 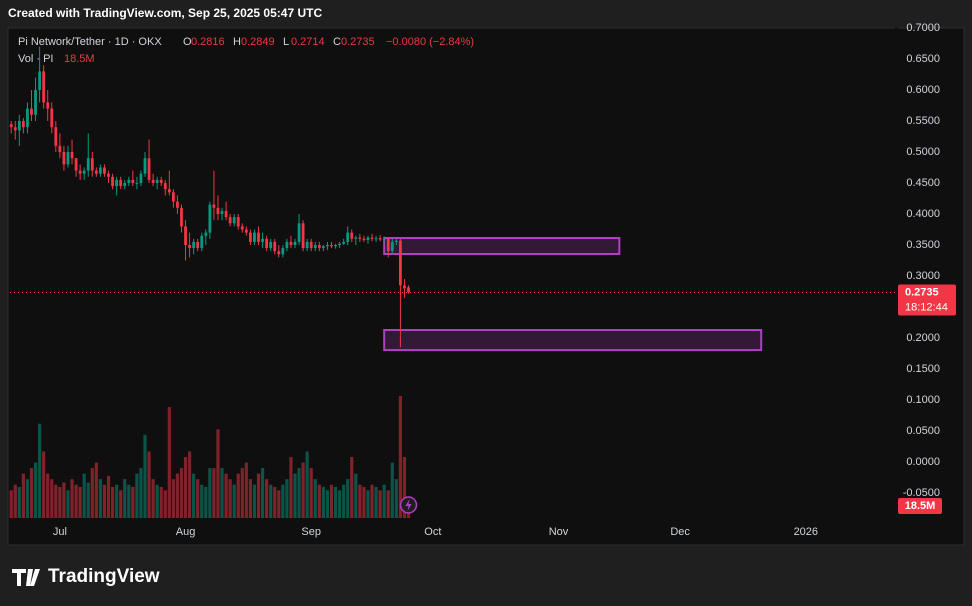 What do you see at coordinates (680, 532) in the screenshot?
I see `x-tick-label: Dec` at bounding box center [680, 532].